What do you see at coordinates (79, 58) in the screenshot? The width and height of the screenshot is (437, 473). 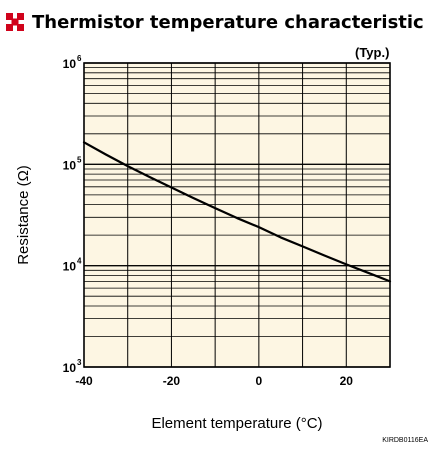 I see `y-tick-exponent: 6` at bounding box center [79, 58].